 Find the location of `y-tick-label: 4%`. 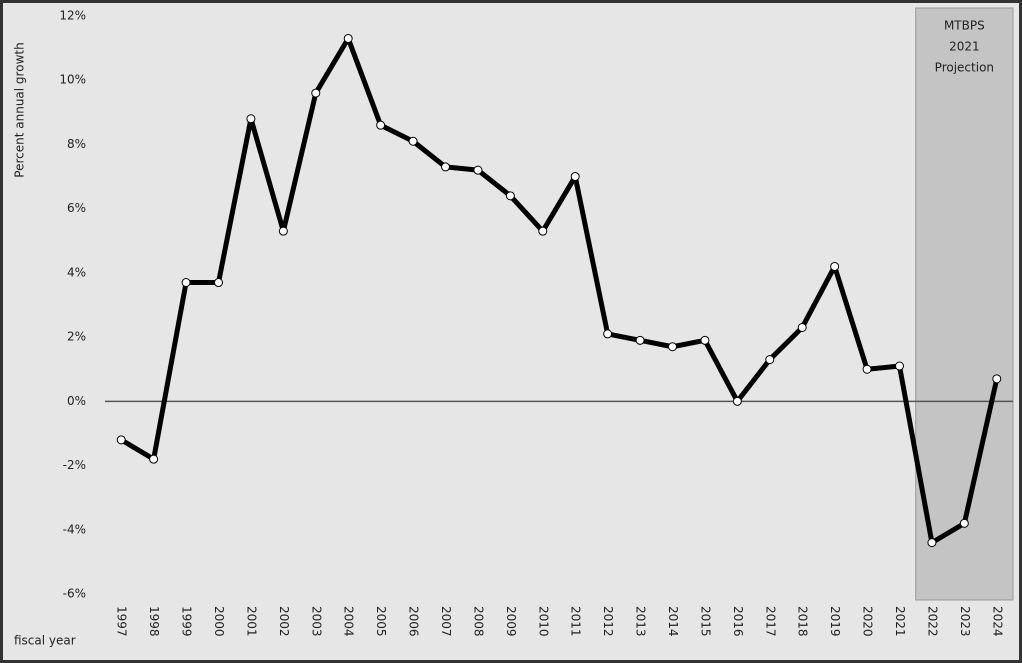

y-tick-label: 4% is located at coordinates (76, 272).